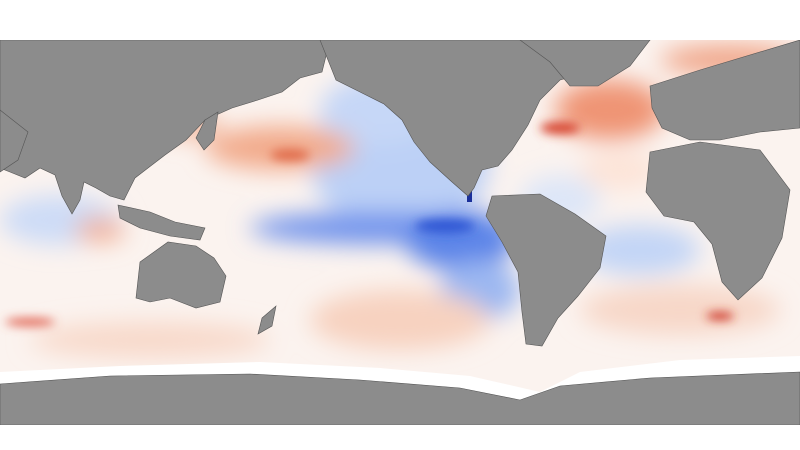 Image resolution: width=800 pixels, height=450 pixels. Describe the element at coordinates (585, 63) in the screenshot. I see `greenland` at that location.